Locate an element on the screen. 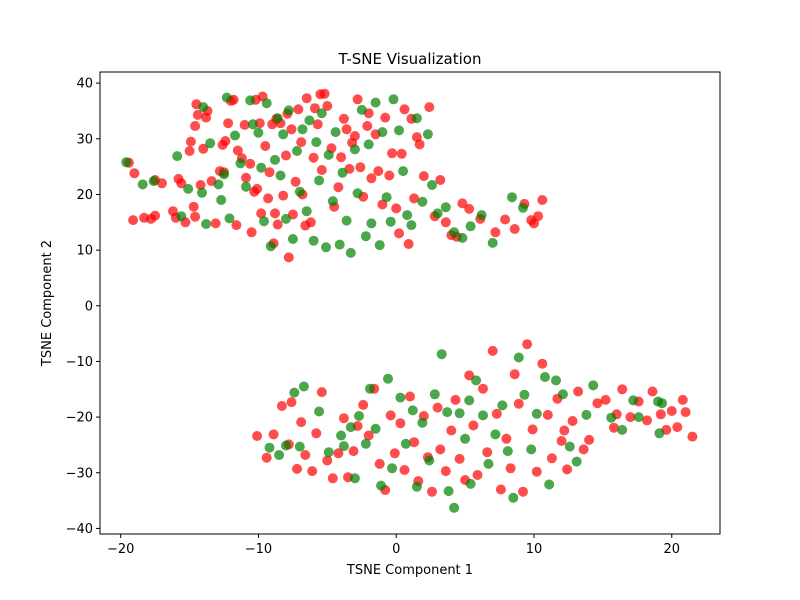 This screenshot has width=800, height=600. y-tick-label: 0 is located at coordinates (89, 306).